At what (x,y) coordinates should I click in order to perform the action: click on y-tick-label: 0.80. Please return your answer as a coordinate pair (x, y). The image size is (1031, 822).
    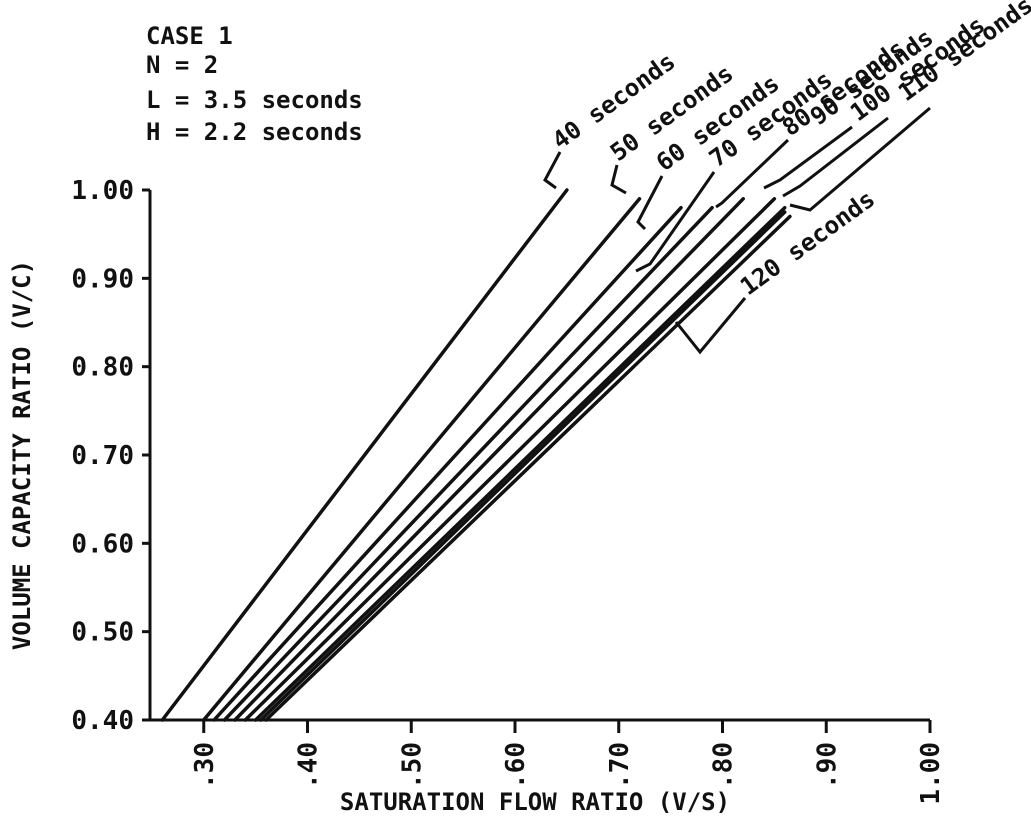
    Looking at the image, I should click on (102, 368).